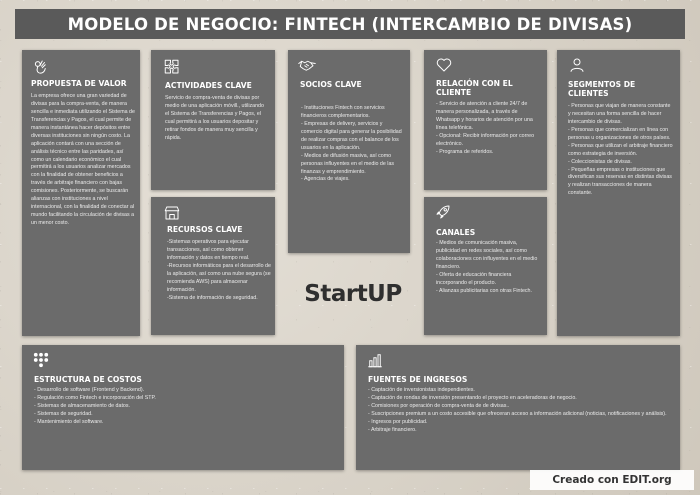 This screenshot has height=495, width=700. Describe the element at coordinates (88, 379) in the screenshot. I see `estructura-heading: ESTRUCTURA DE COSTOS` at that location.